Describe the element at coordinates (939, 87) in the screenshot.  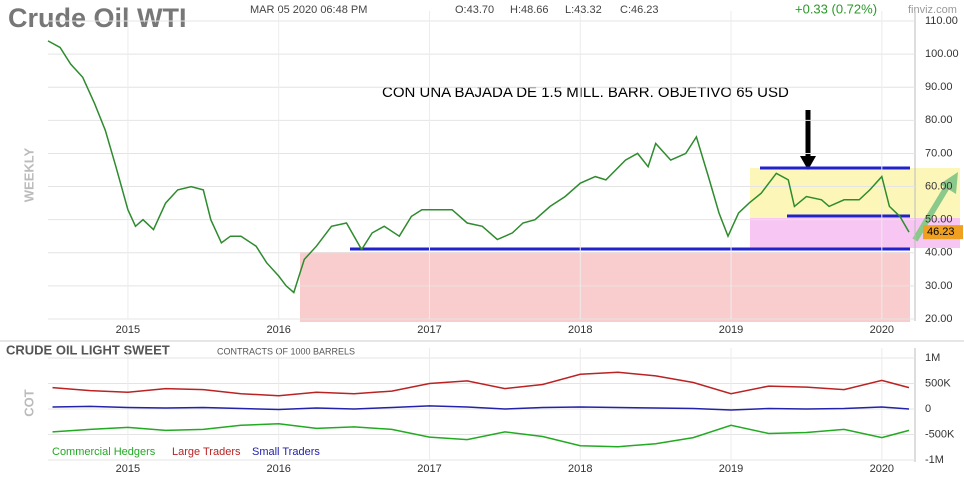
I see `y-tick-label: 90.00` at that location.